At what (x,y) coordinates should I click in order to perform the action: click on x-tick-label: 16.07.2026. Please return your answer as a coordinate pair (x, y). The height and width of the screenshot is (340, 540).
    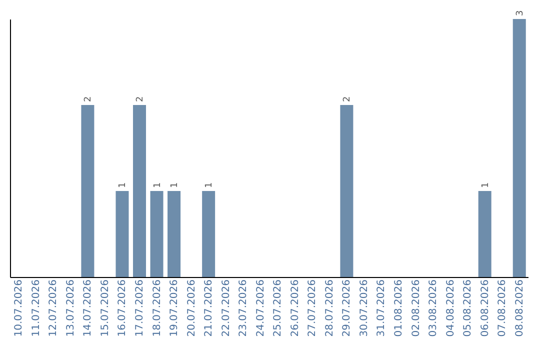
    Looking at the image, I should click on (122, 308).